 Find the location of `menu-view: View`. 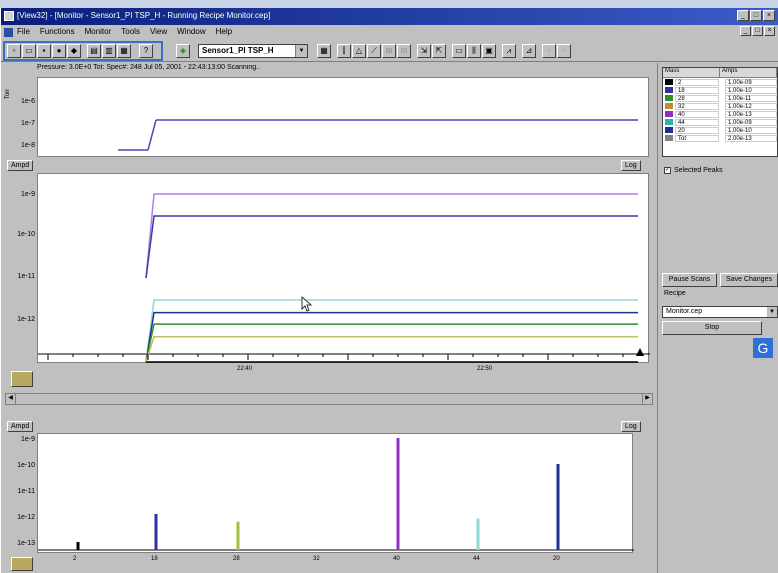

menu-view: View is located at coordinates (158, 31).